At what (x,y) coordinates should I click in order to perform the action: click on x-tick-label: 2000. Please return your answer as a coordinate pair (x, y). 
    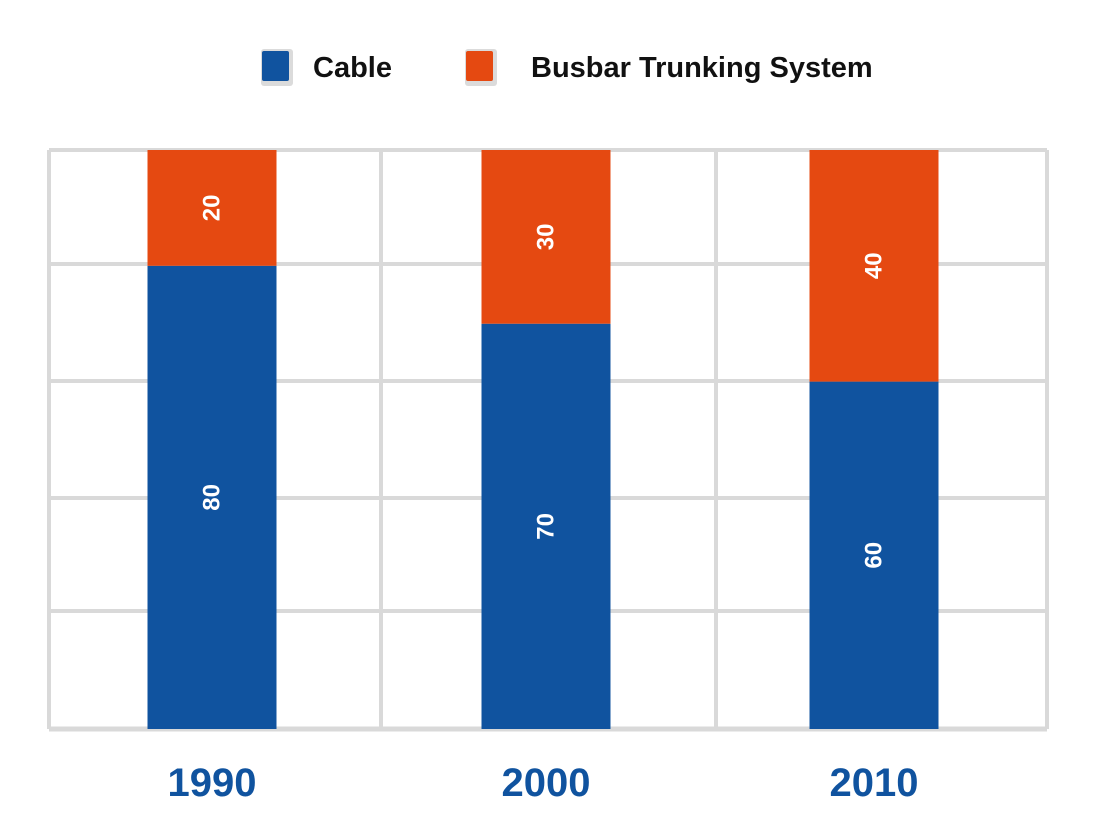
    Looking at the image, I should click on (546, 783).